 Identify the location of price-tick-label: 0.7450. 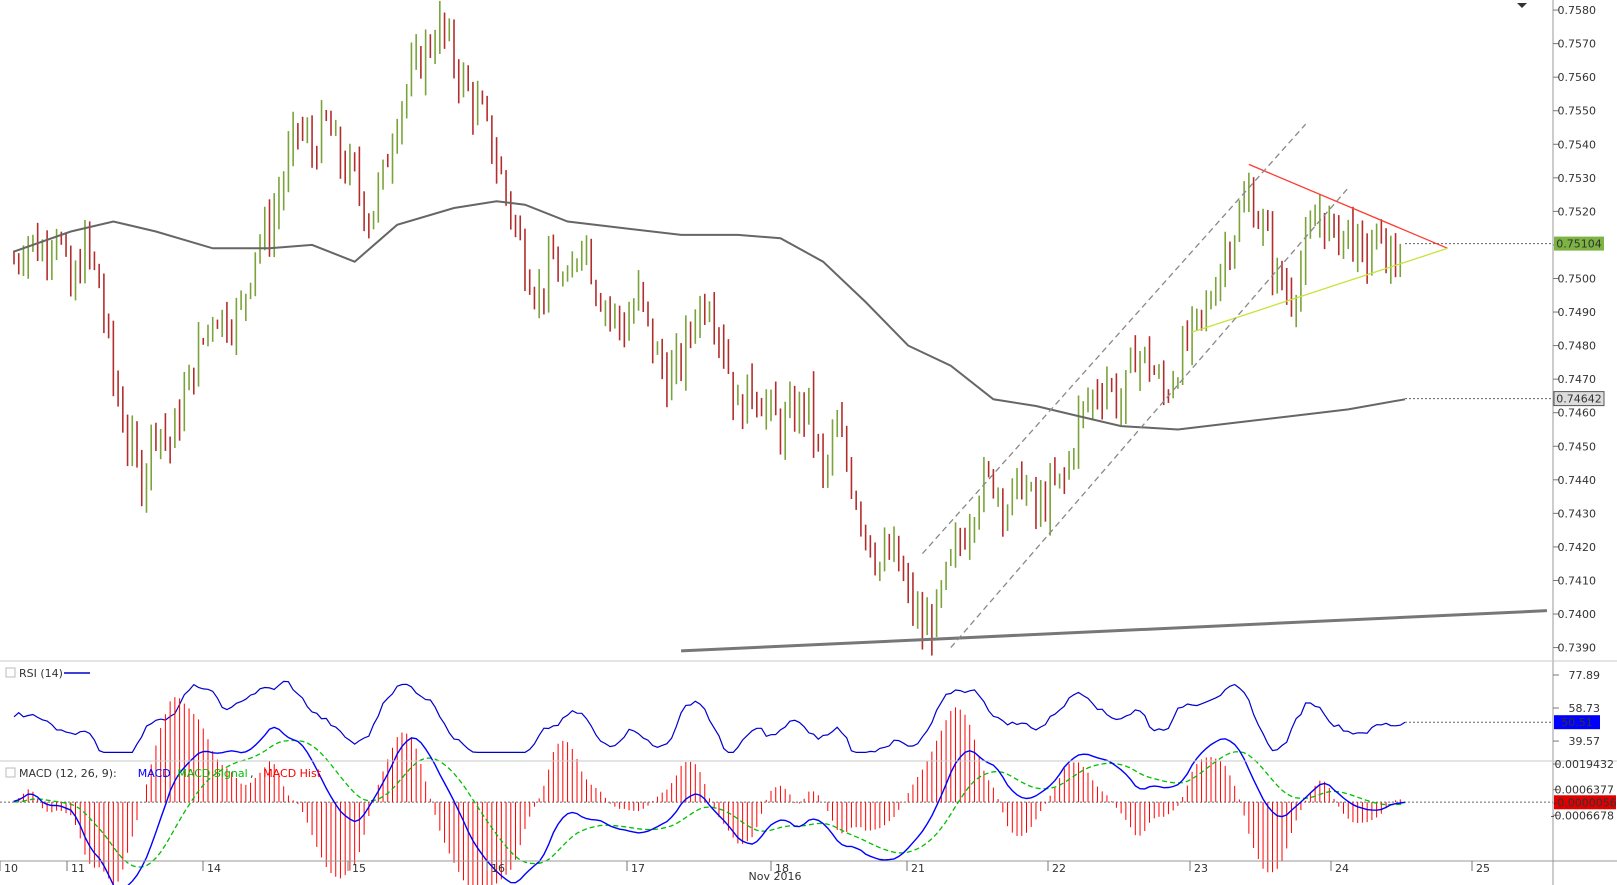
(1577, 446).